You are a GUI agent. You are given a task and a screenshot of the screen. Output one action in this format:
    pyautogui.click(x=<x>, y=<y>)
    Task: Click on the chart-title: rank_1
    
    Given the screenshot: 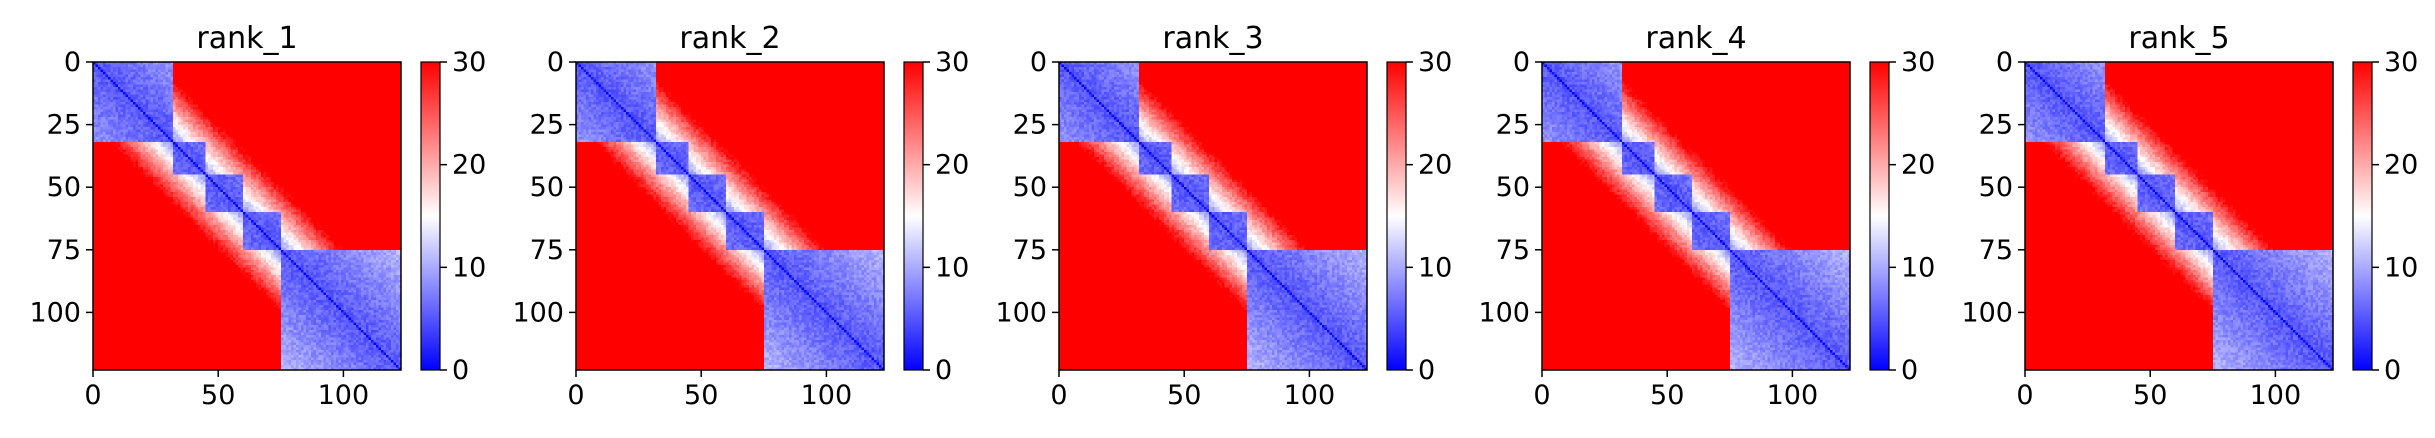 What is the action you would take?
    pyautogui.click(x=246, y=38)
    